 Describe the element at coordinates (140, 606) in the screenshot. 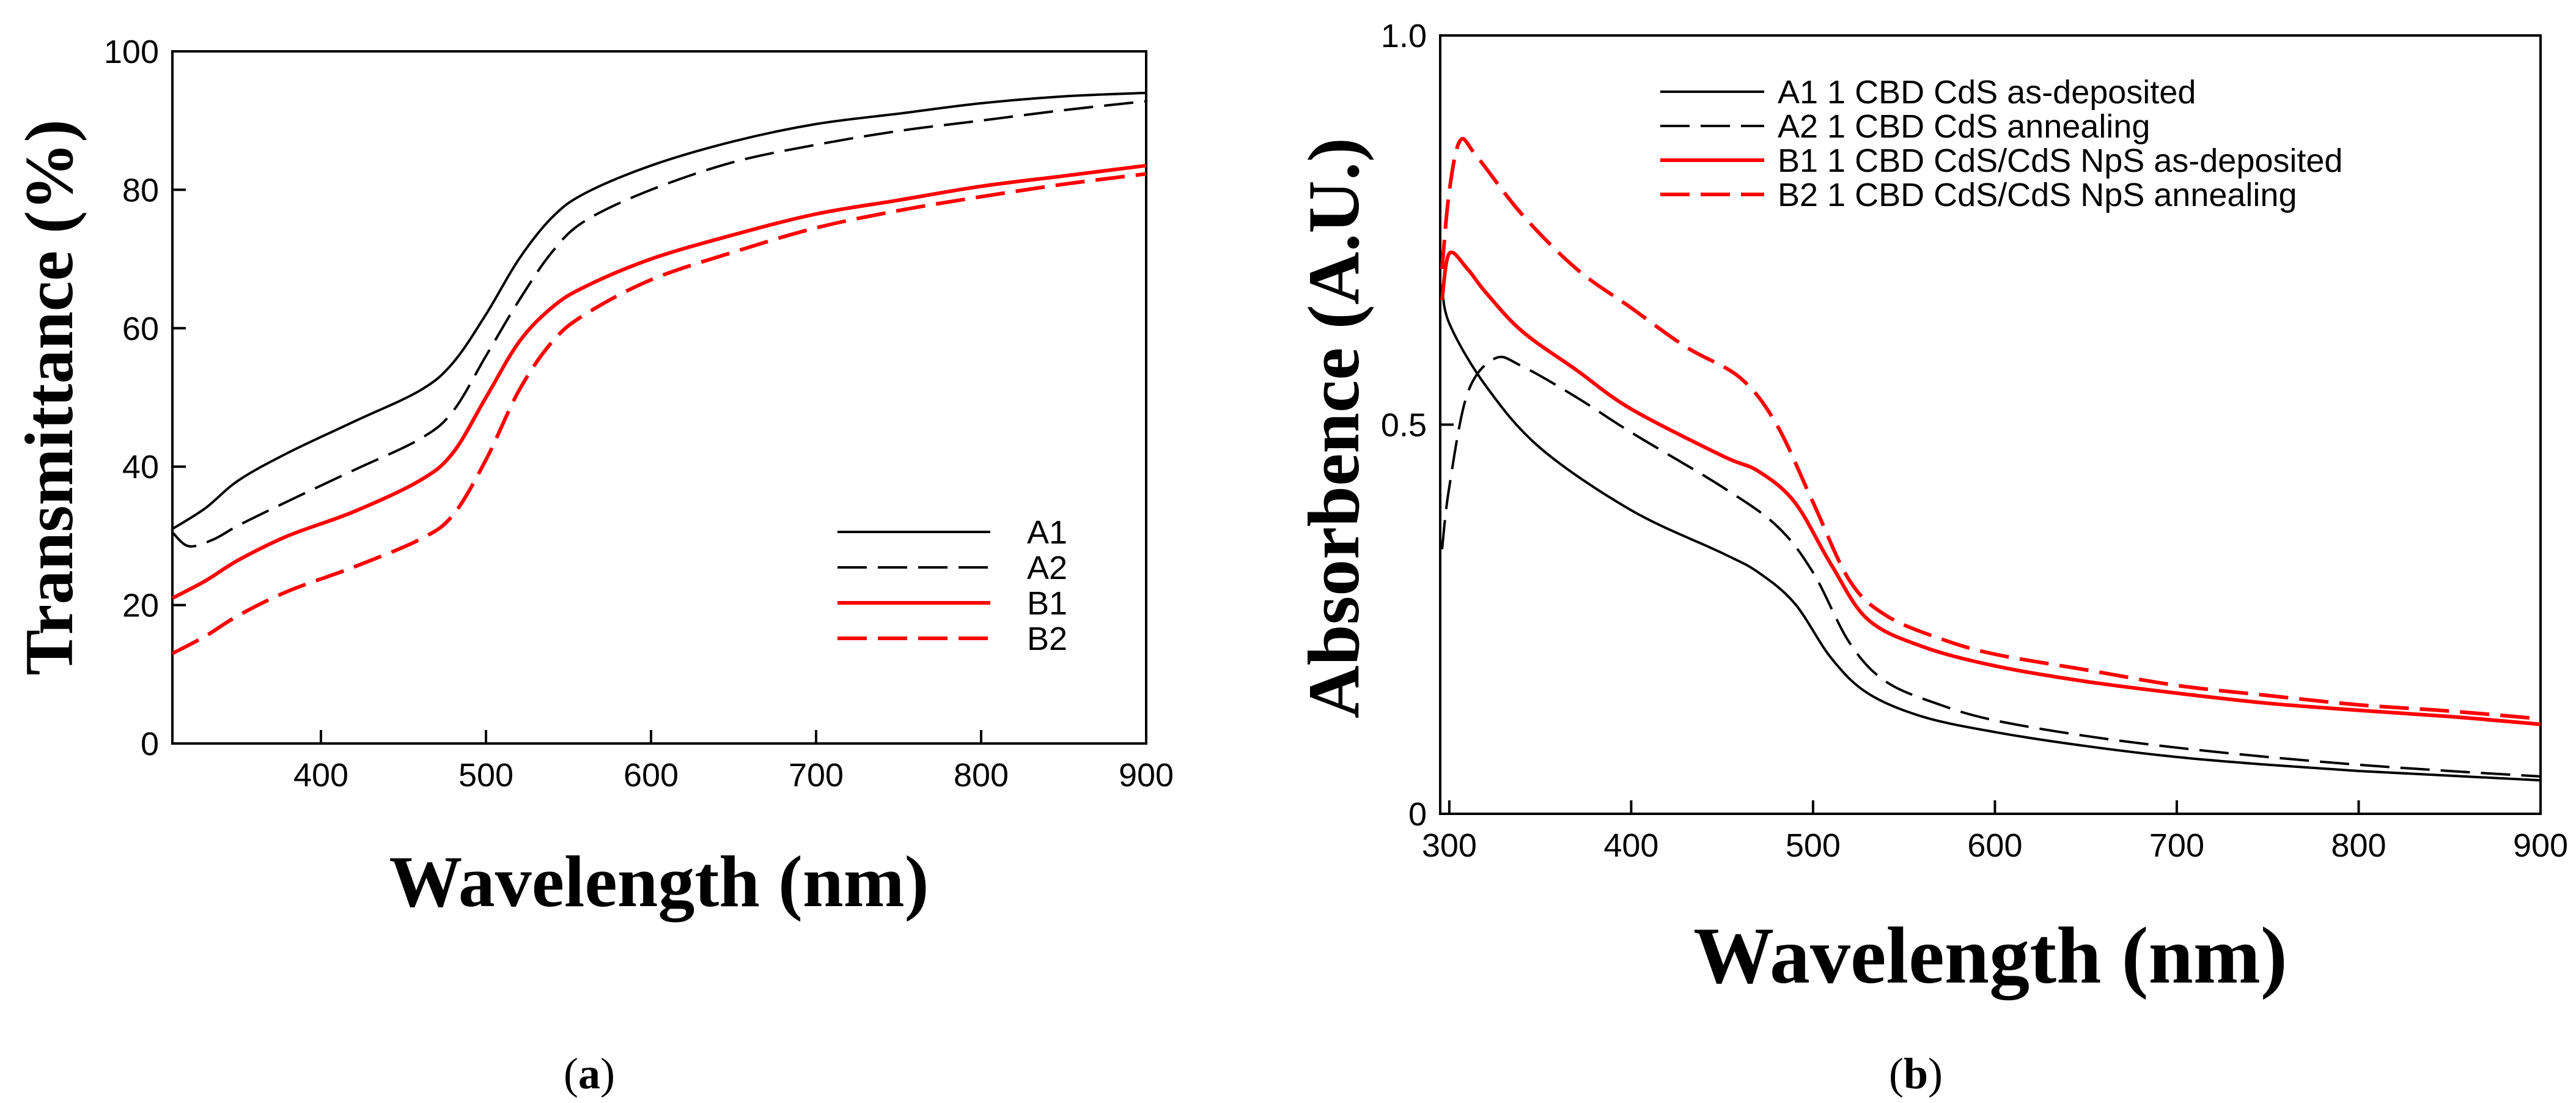

I see `panel-a-y-tick-label: 20` at that location.